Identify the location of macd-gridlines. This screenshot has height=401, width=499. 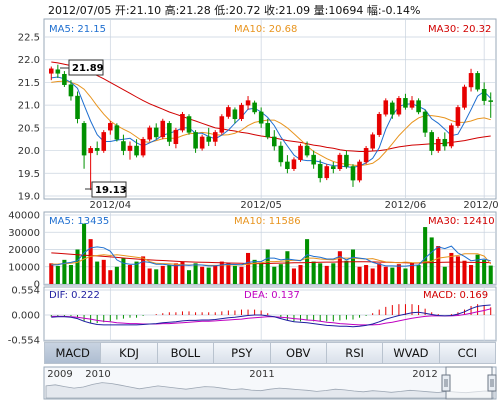
(270, 314).